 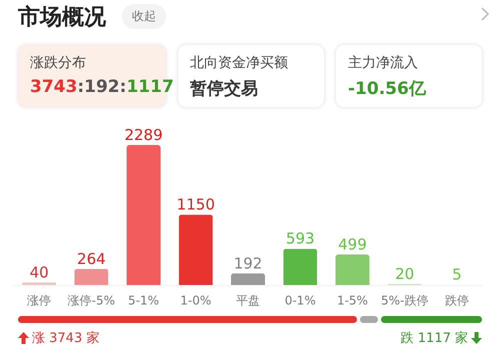 I want to click on data-label: 1150, so click(x=195, y=205).